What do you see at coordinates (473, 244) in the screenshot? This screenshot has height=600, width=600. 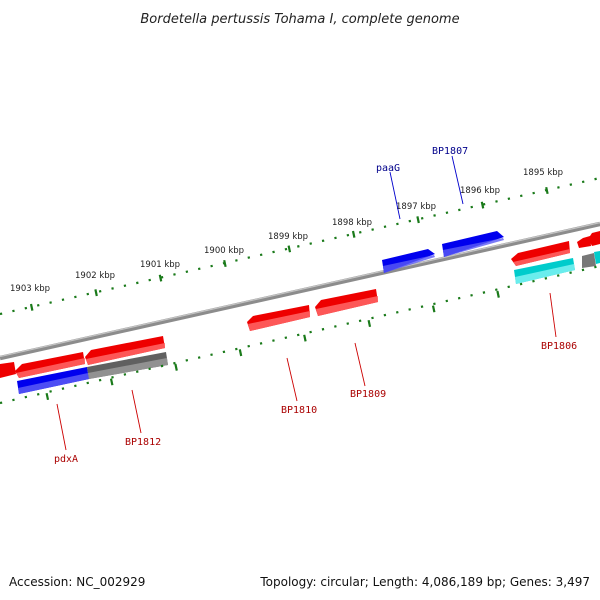 I see `gene-BP1807` at bounding box center [473, 244].